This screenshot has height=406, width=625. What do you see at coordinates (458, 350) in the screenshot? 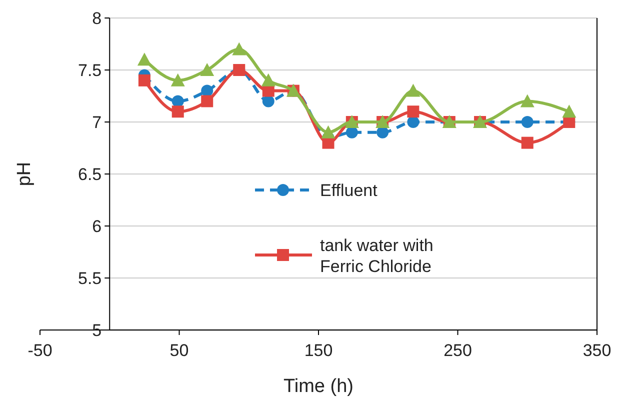
I see `x-tick-label: 250` at bounding box center [458, 350].